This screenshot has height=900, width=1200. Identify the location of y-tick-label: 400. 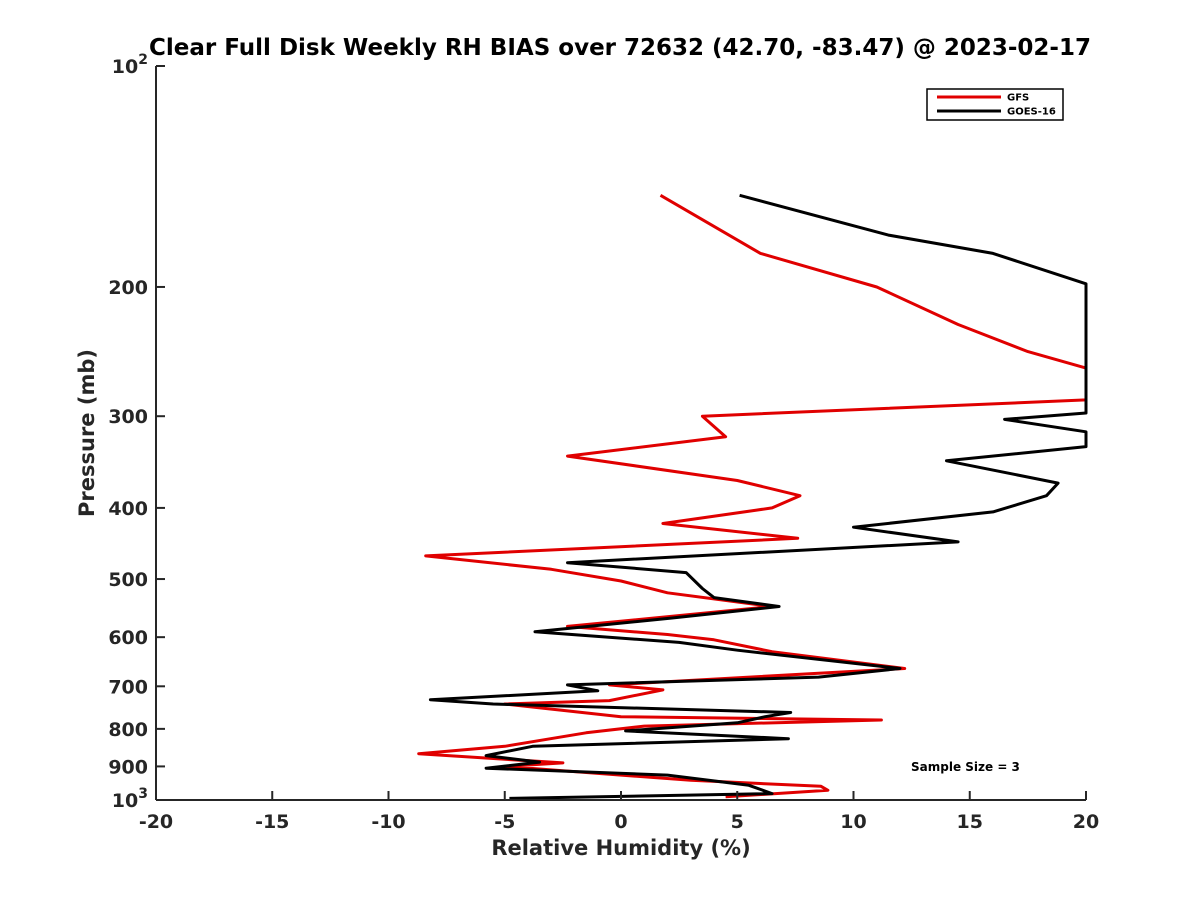
(128, 509).